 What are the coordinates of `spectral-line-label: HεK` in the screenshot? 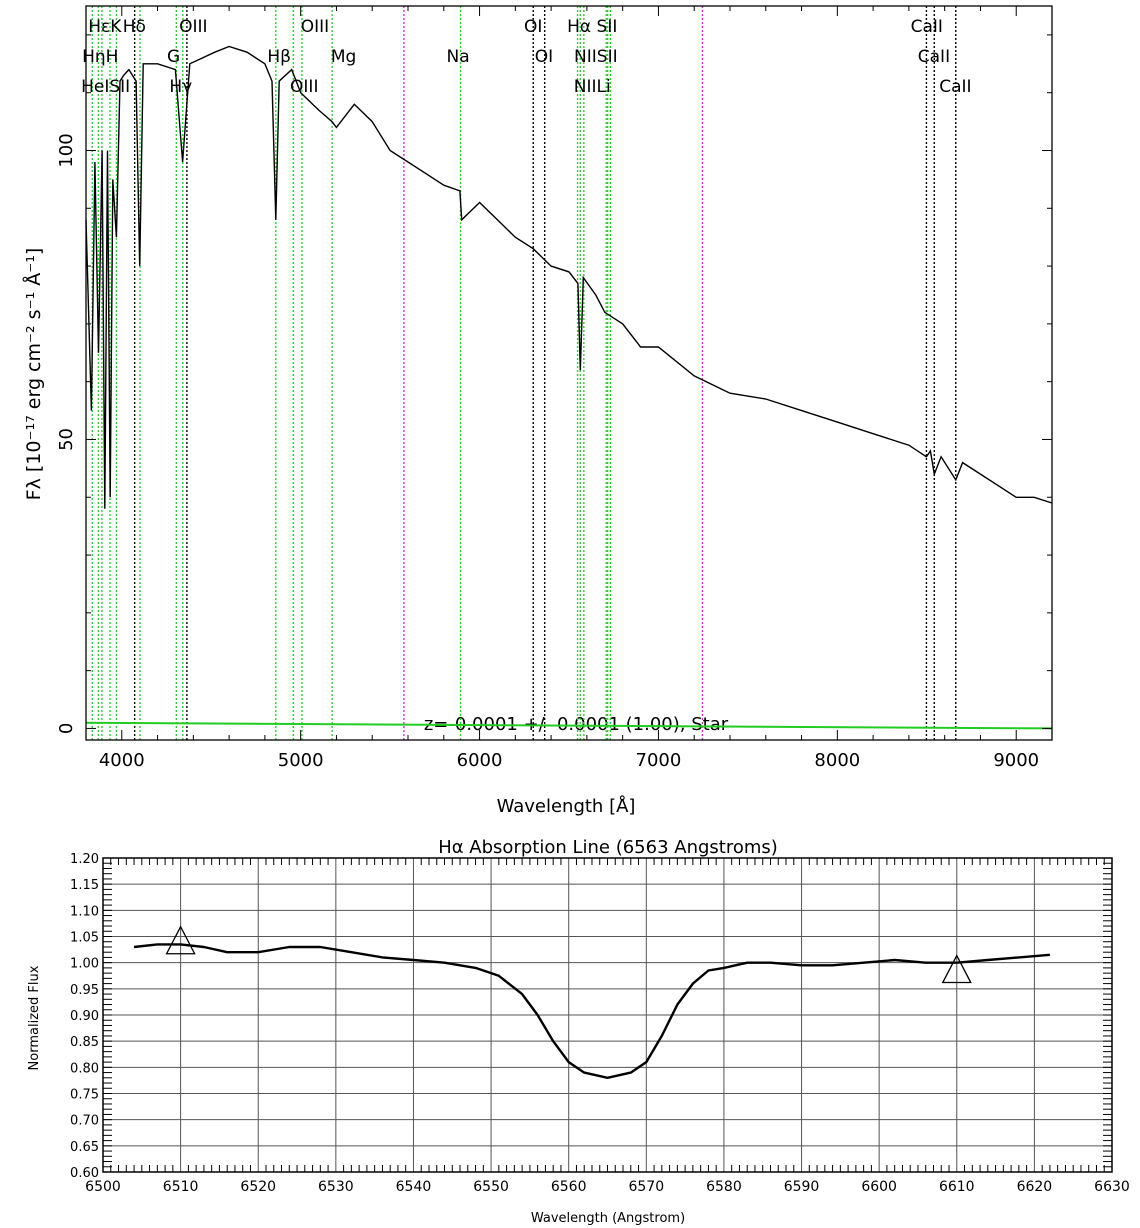 It's located at (105, 27).